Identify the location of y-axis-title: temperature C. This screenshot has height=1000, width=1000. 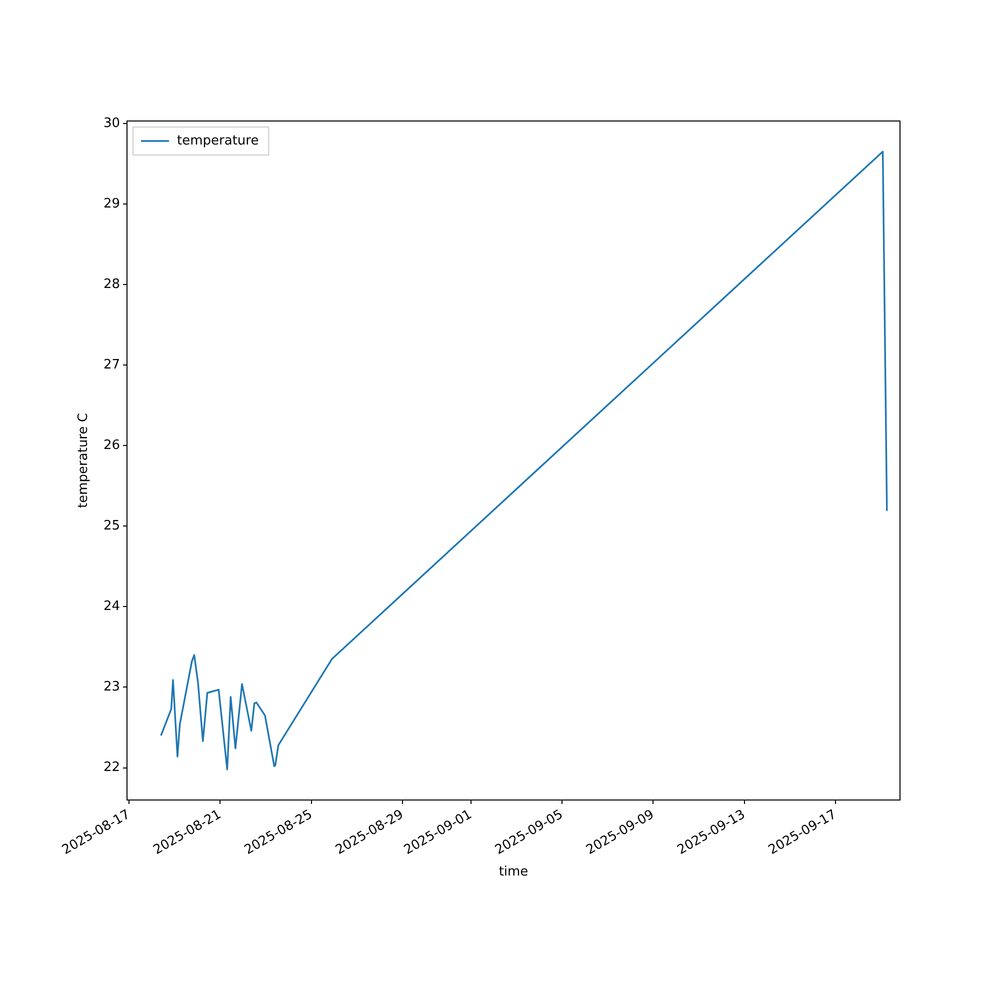
(84, 460).